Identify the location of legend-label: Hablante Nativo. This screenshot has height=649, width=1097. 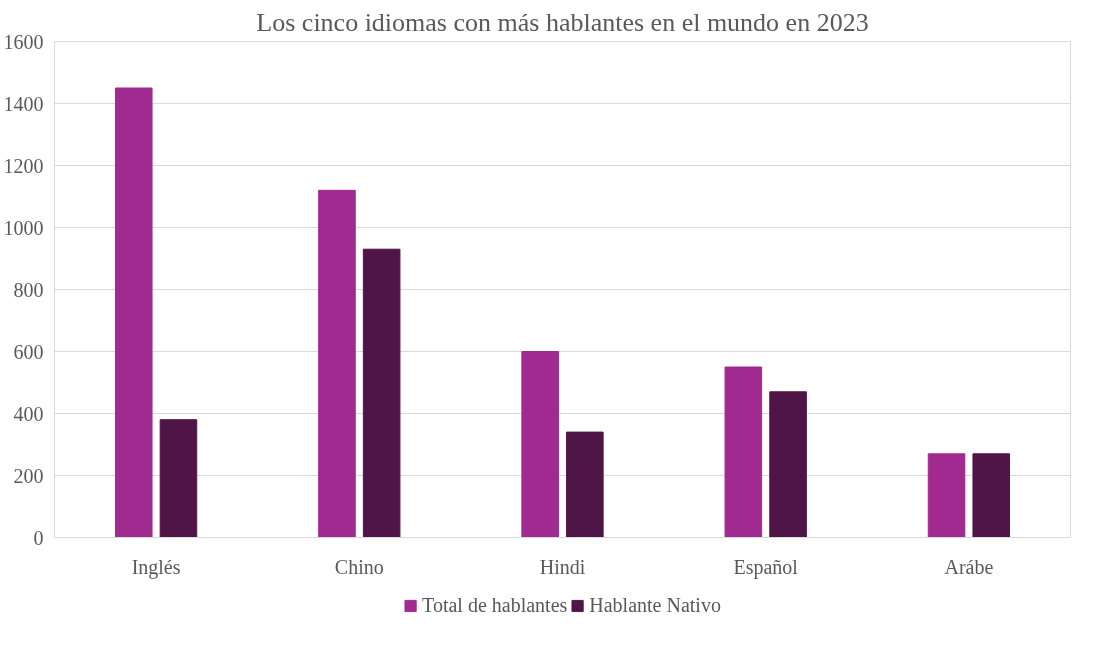
(655, 605).